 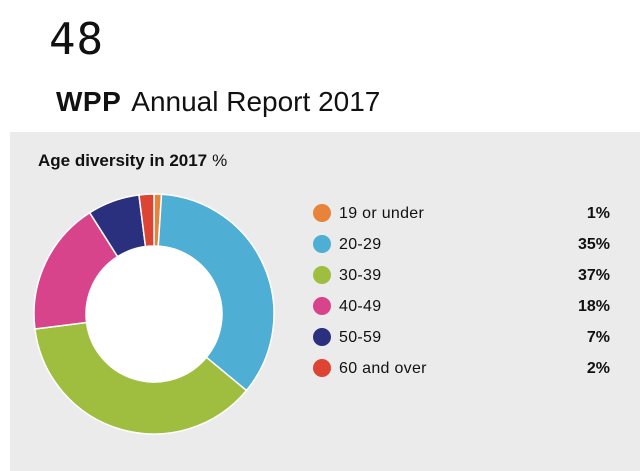 I want to click on report-name: Annual Report 2017, so click(x=256, y=101).